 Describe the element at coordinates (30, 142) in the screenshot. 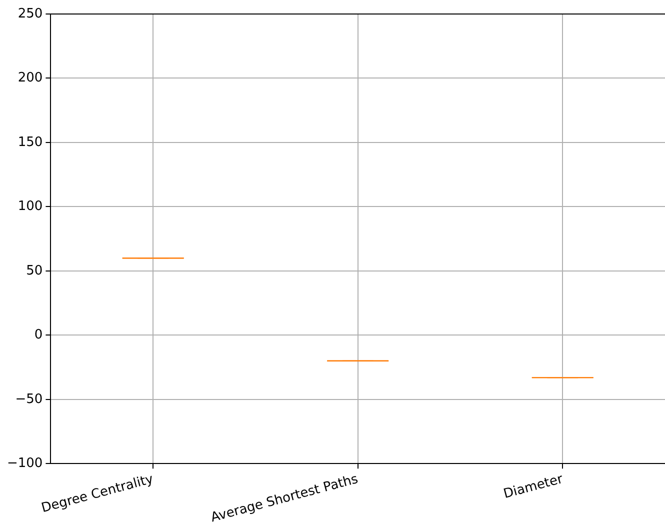

I see `y-tick-label: 150` at that location.